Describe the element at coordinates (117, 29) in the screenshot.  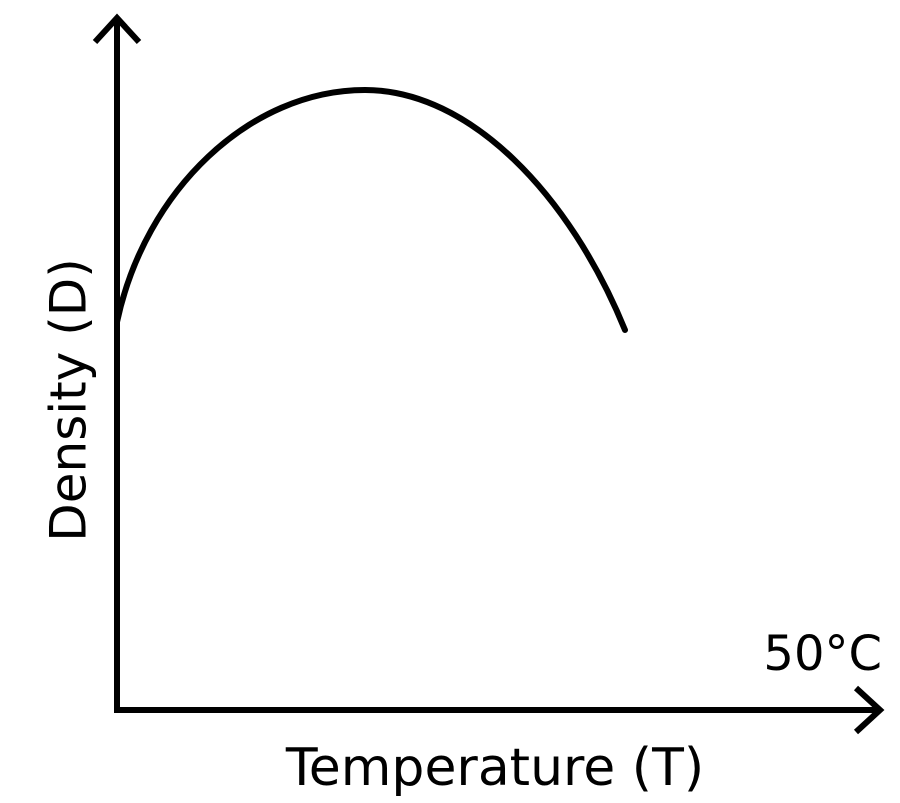
I see `y-axis-arrow` at that location.